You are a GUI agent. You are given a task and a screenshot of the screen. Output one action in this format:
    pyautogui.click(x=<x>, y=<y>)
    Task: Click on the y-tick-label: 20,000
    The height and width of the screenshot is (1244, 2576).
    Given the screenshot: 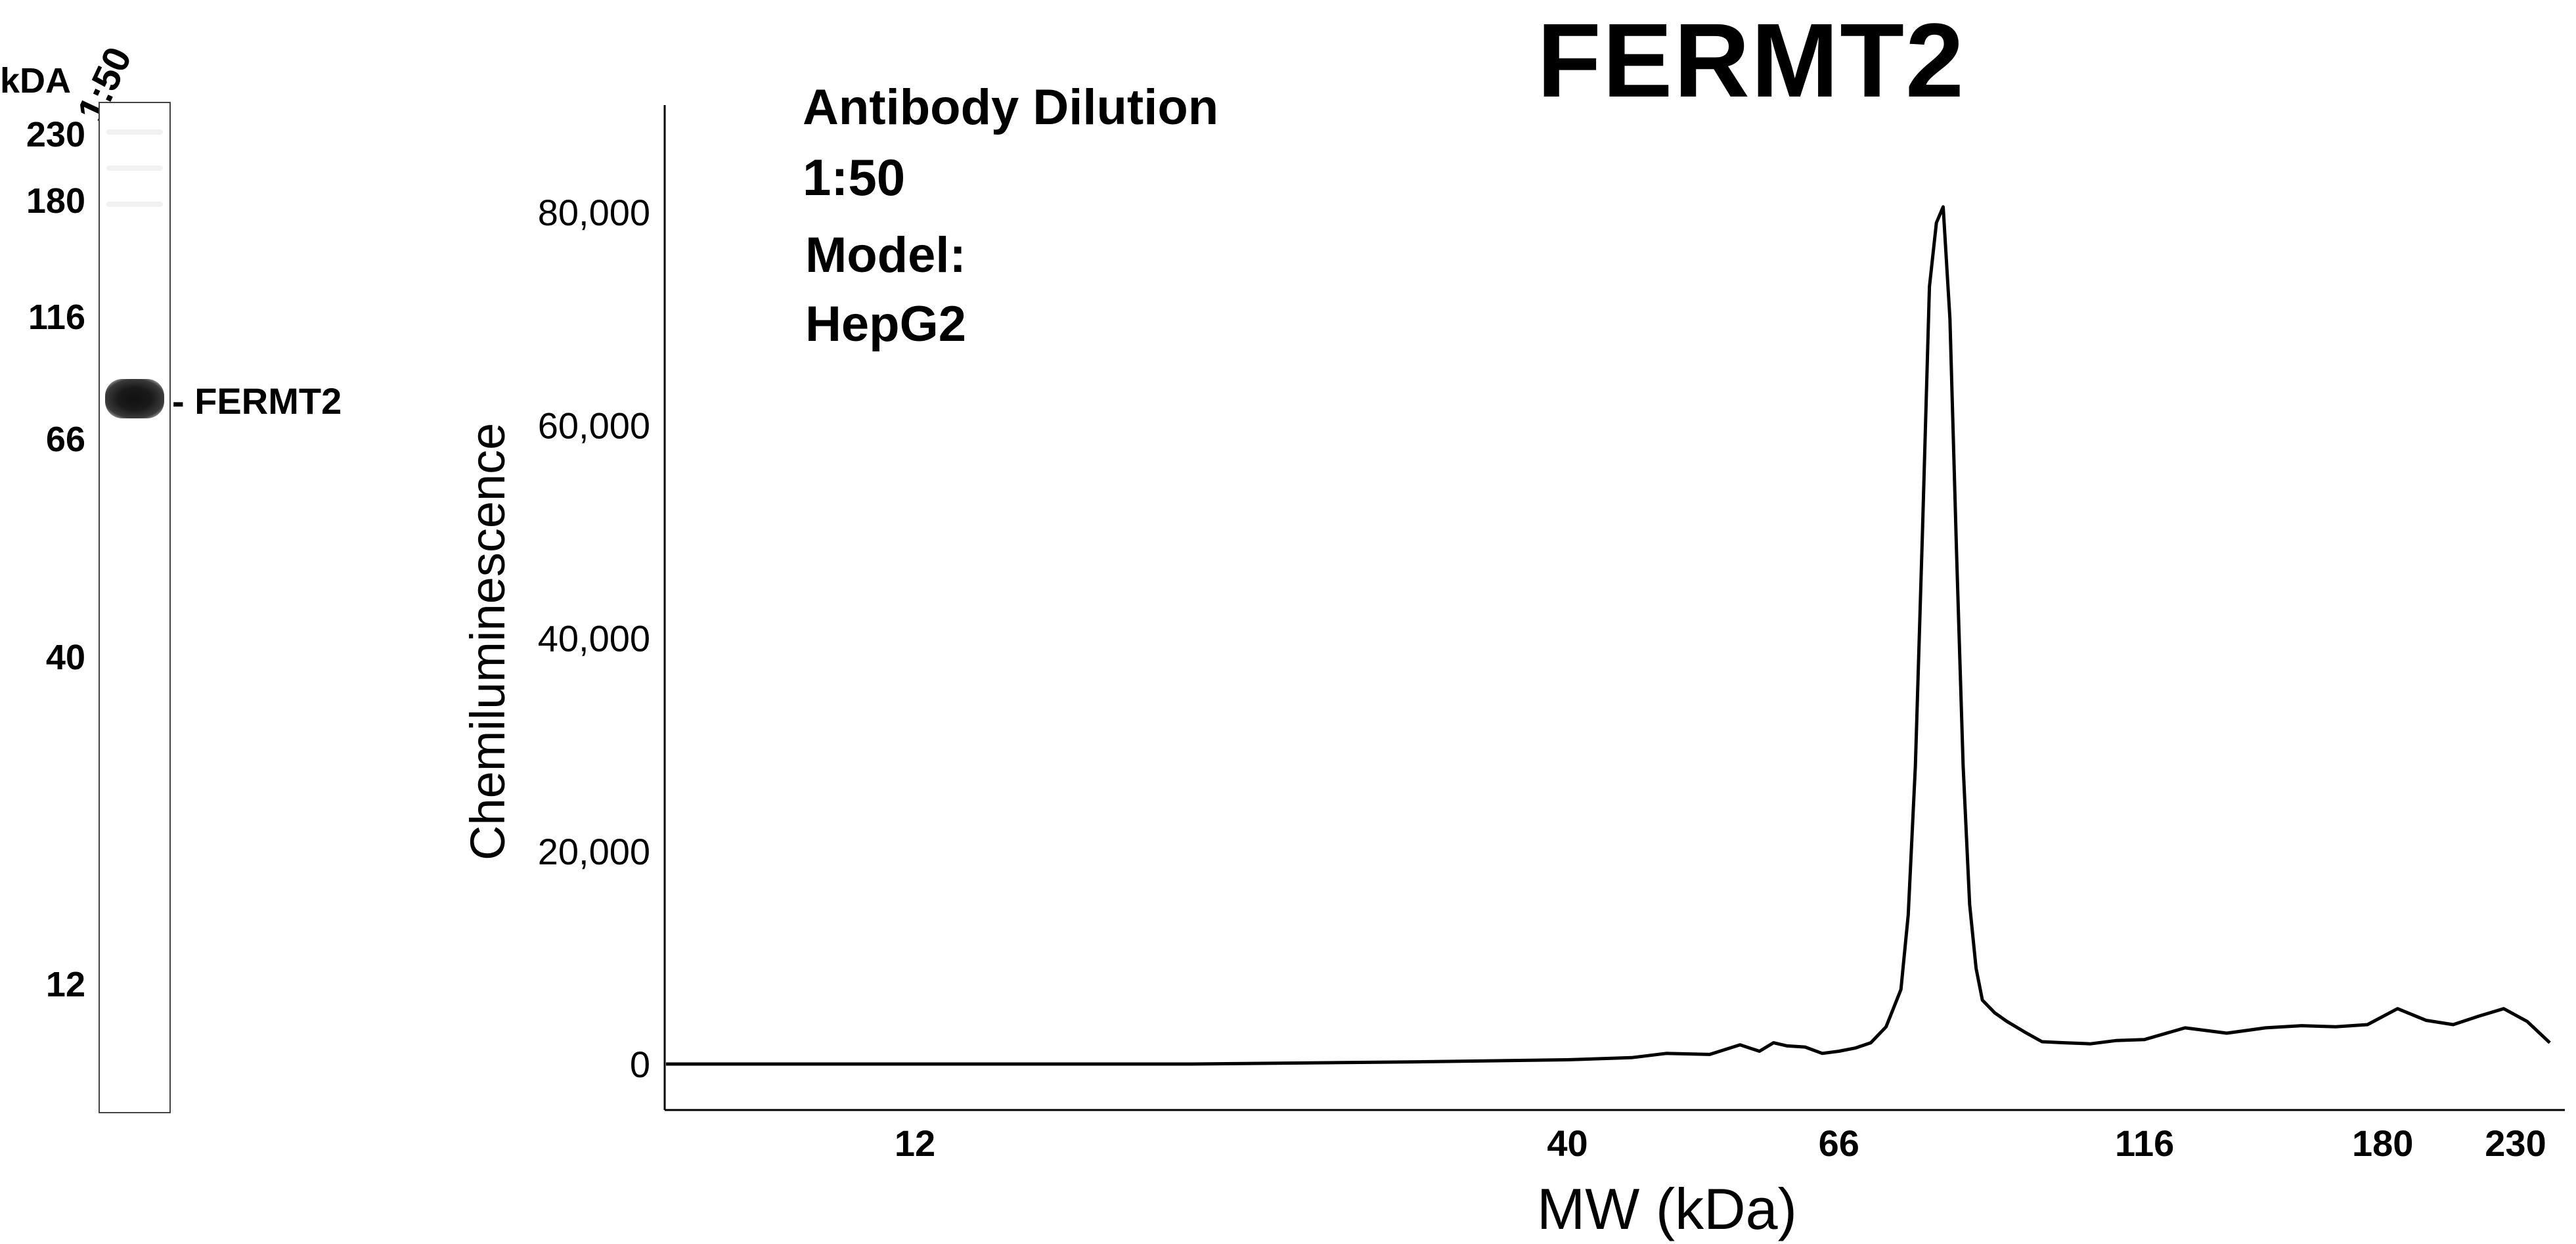 What is the action you would take?
    pyautogui.click(x=594, y=851)
    